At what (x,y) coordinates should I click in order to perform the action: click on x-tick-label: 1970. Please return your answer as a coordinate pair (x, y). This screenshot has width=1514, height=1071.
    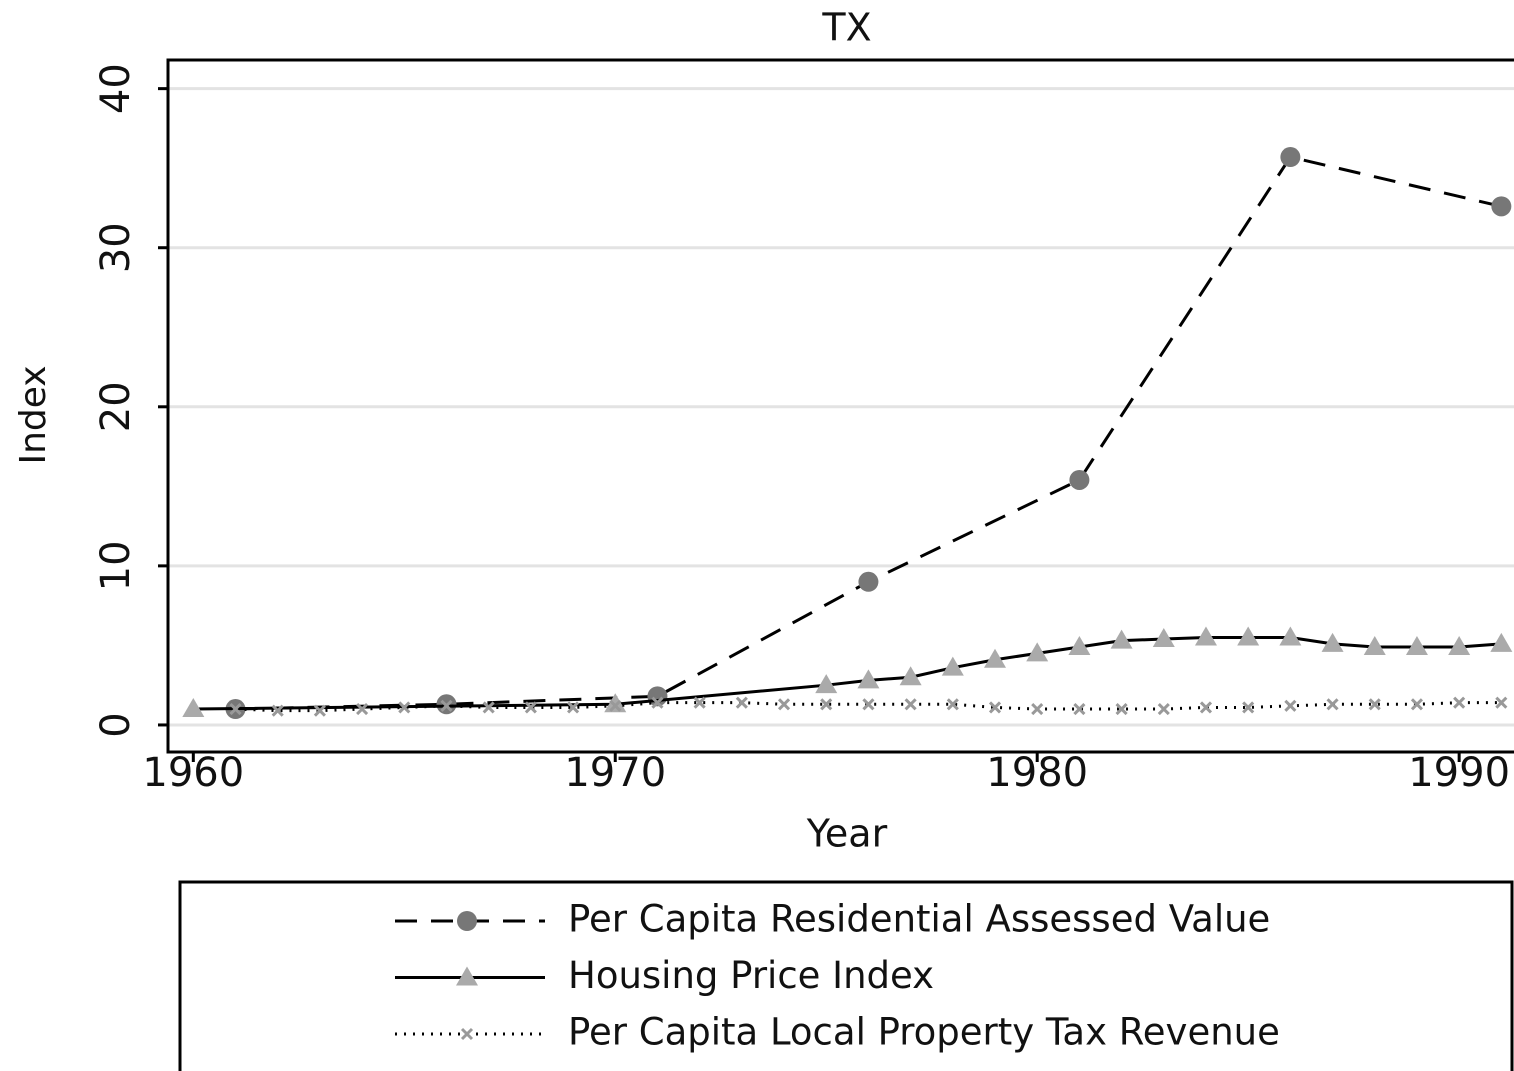
    Looking at the image, I should click on (615, 773).